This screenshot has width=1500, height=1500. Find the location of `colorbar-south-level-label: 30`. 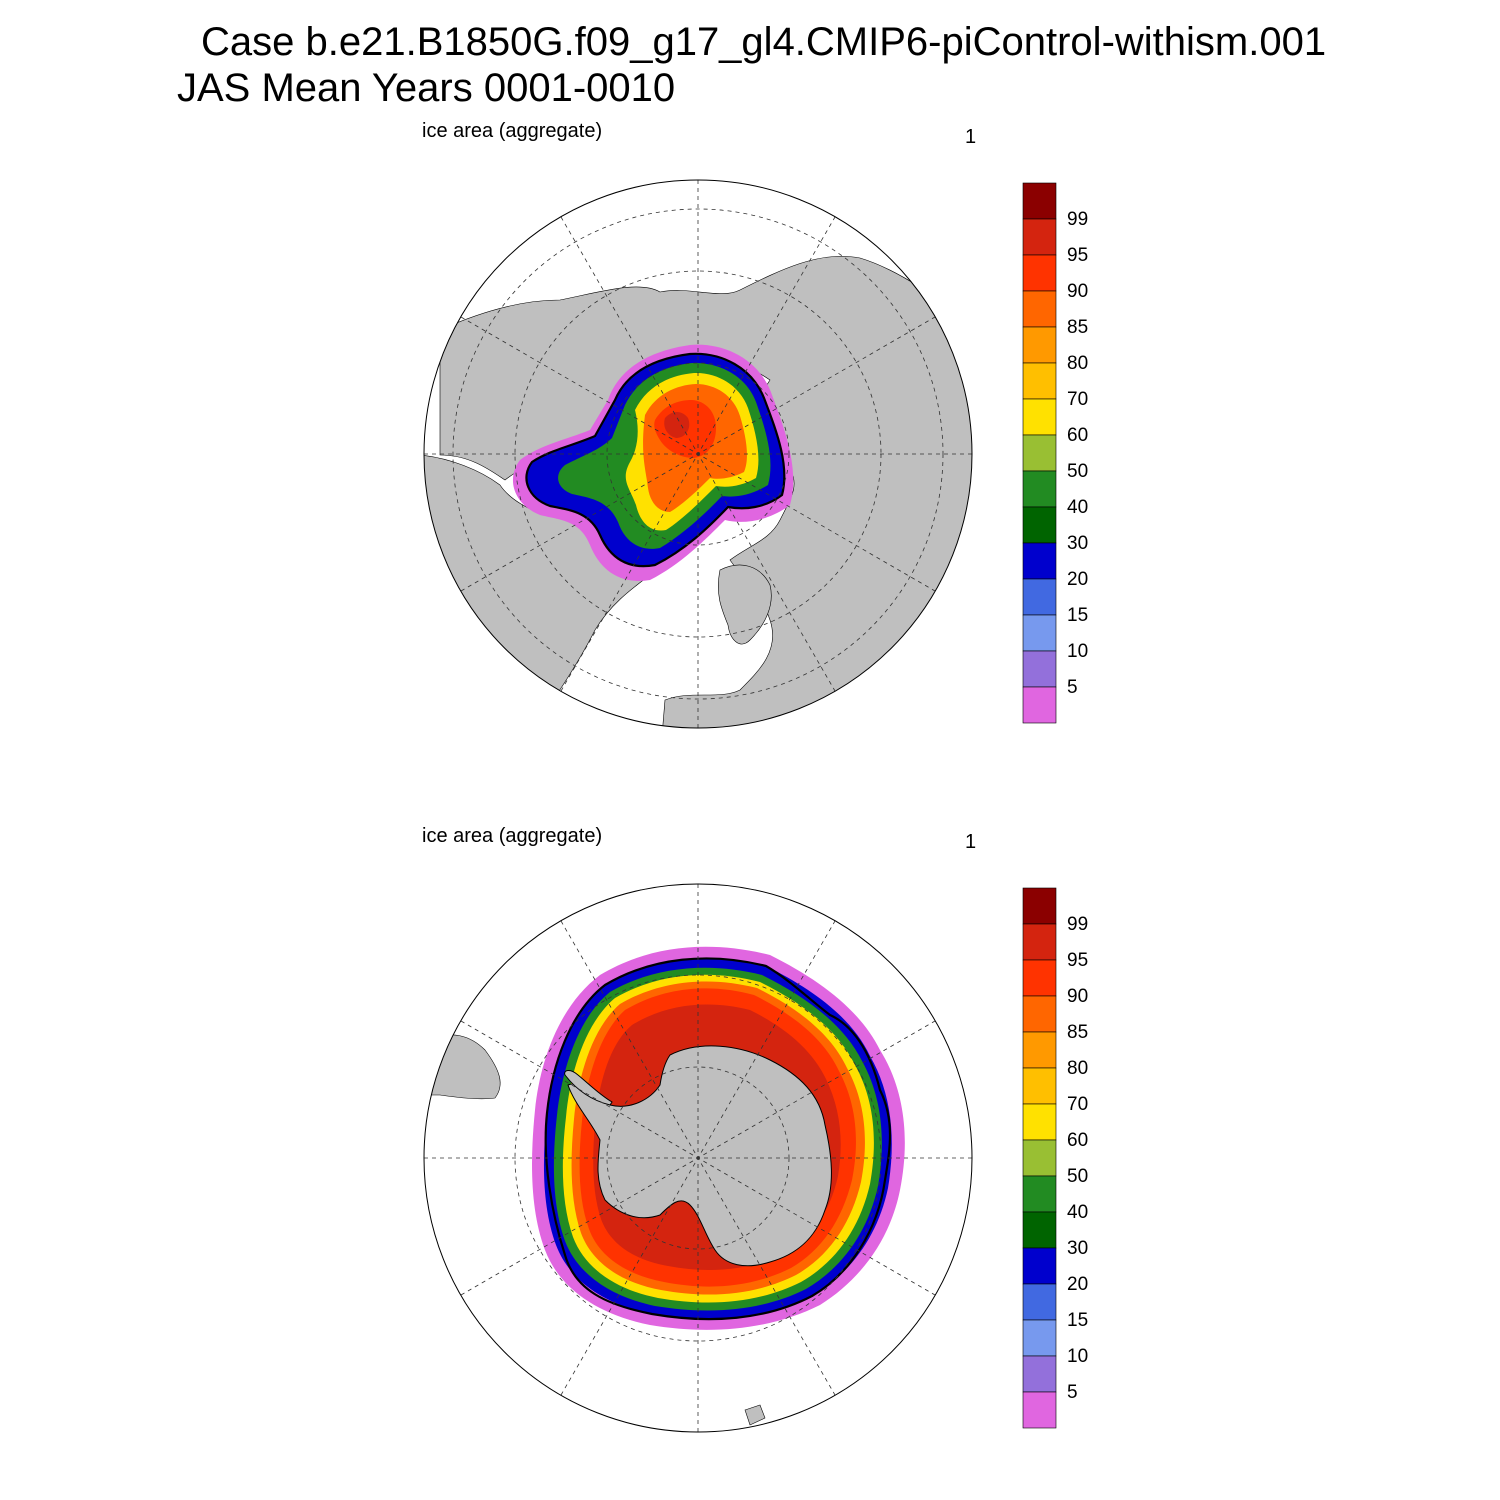

colorbar-south-level-label: 30 is located at coordinates (1077, 1248).